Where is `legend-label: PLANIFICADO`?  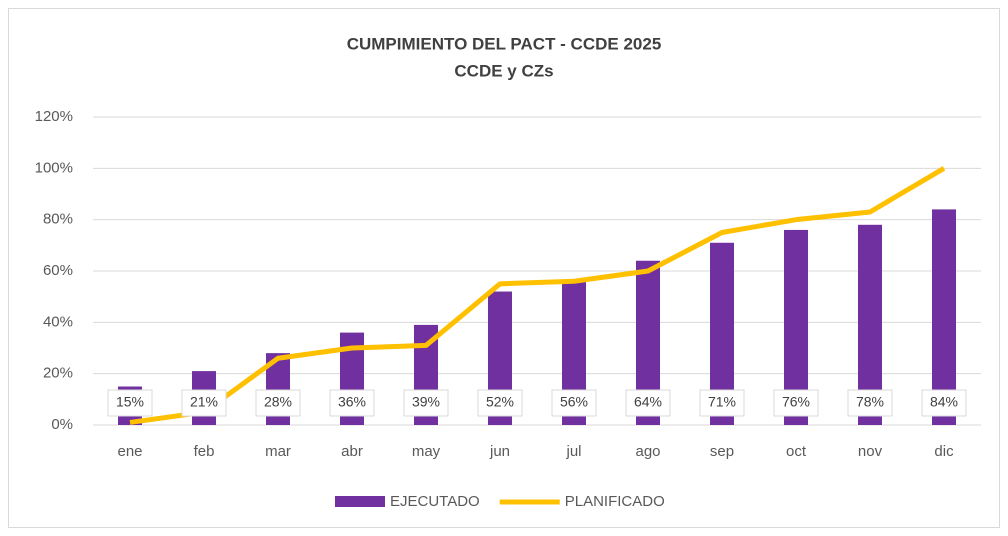
legend-label: PLANIFICADO is located at coordinates (615, 501).